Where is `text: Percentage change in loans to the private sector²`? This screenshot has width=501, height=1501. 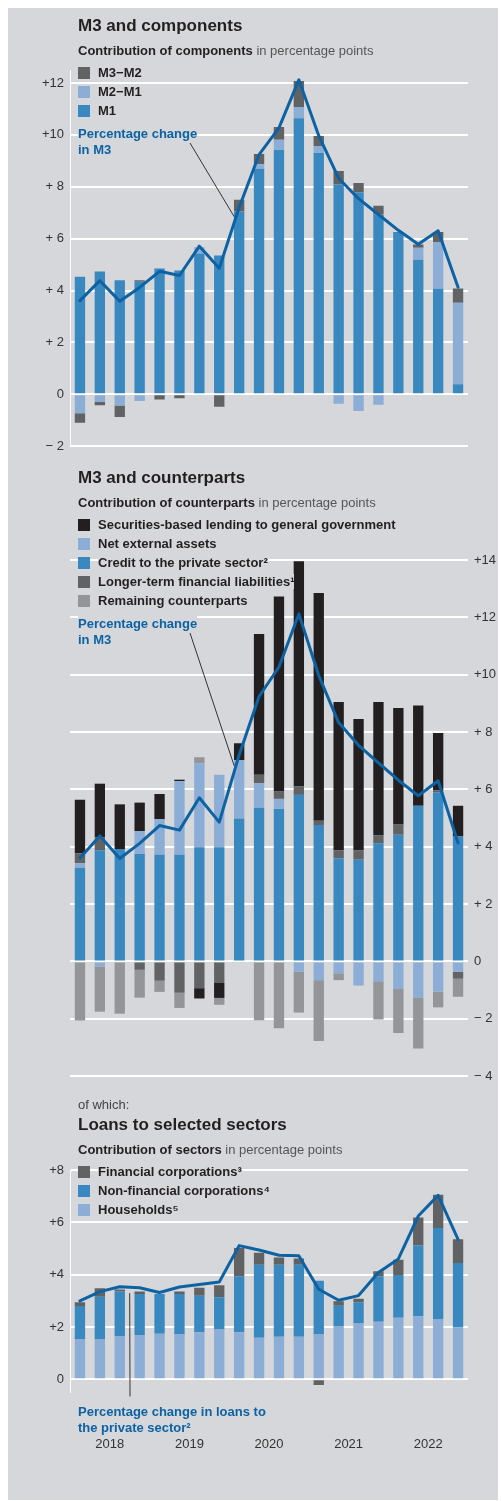
text: Percentage change in loans to the private sector² is located at coordinates (172, 1420).